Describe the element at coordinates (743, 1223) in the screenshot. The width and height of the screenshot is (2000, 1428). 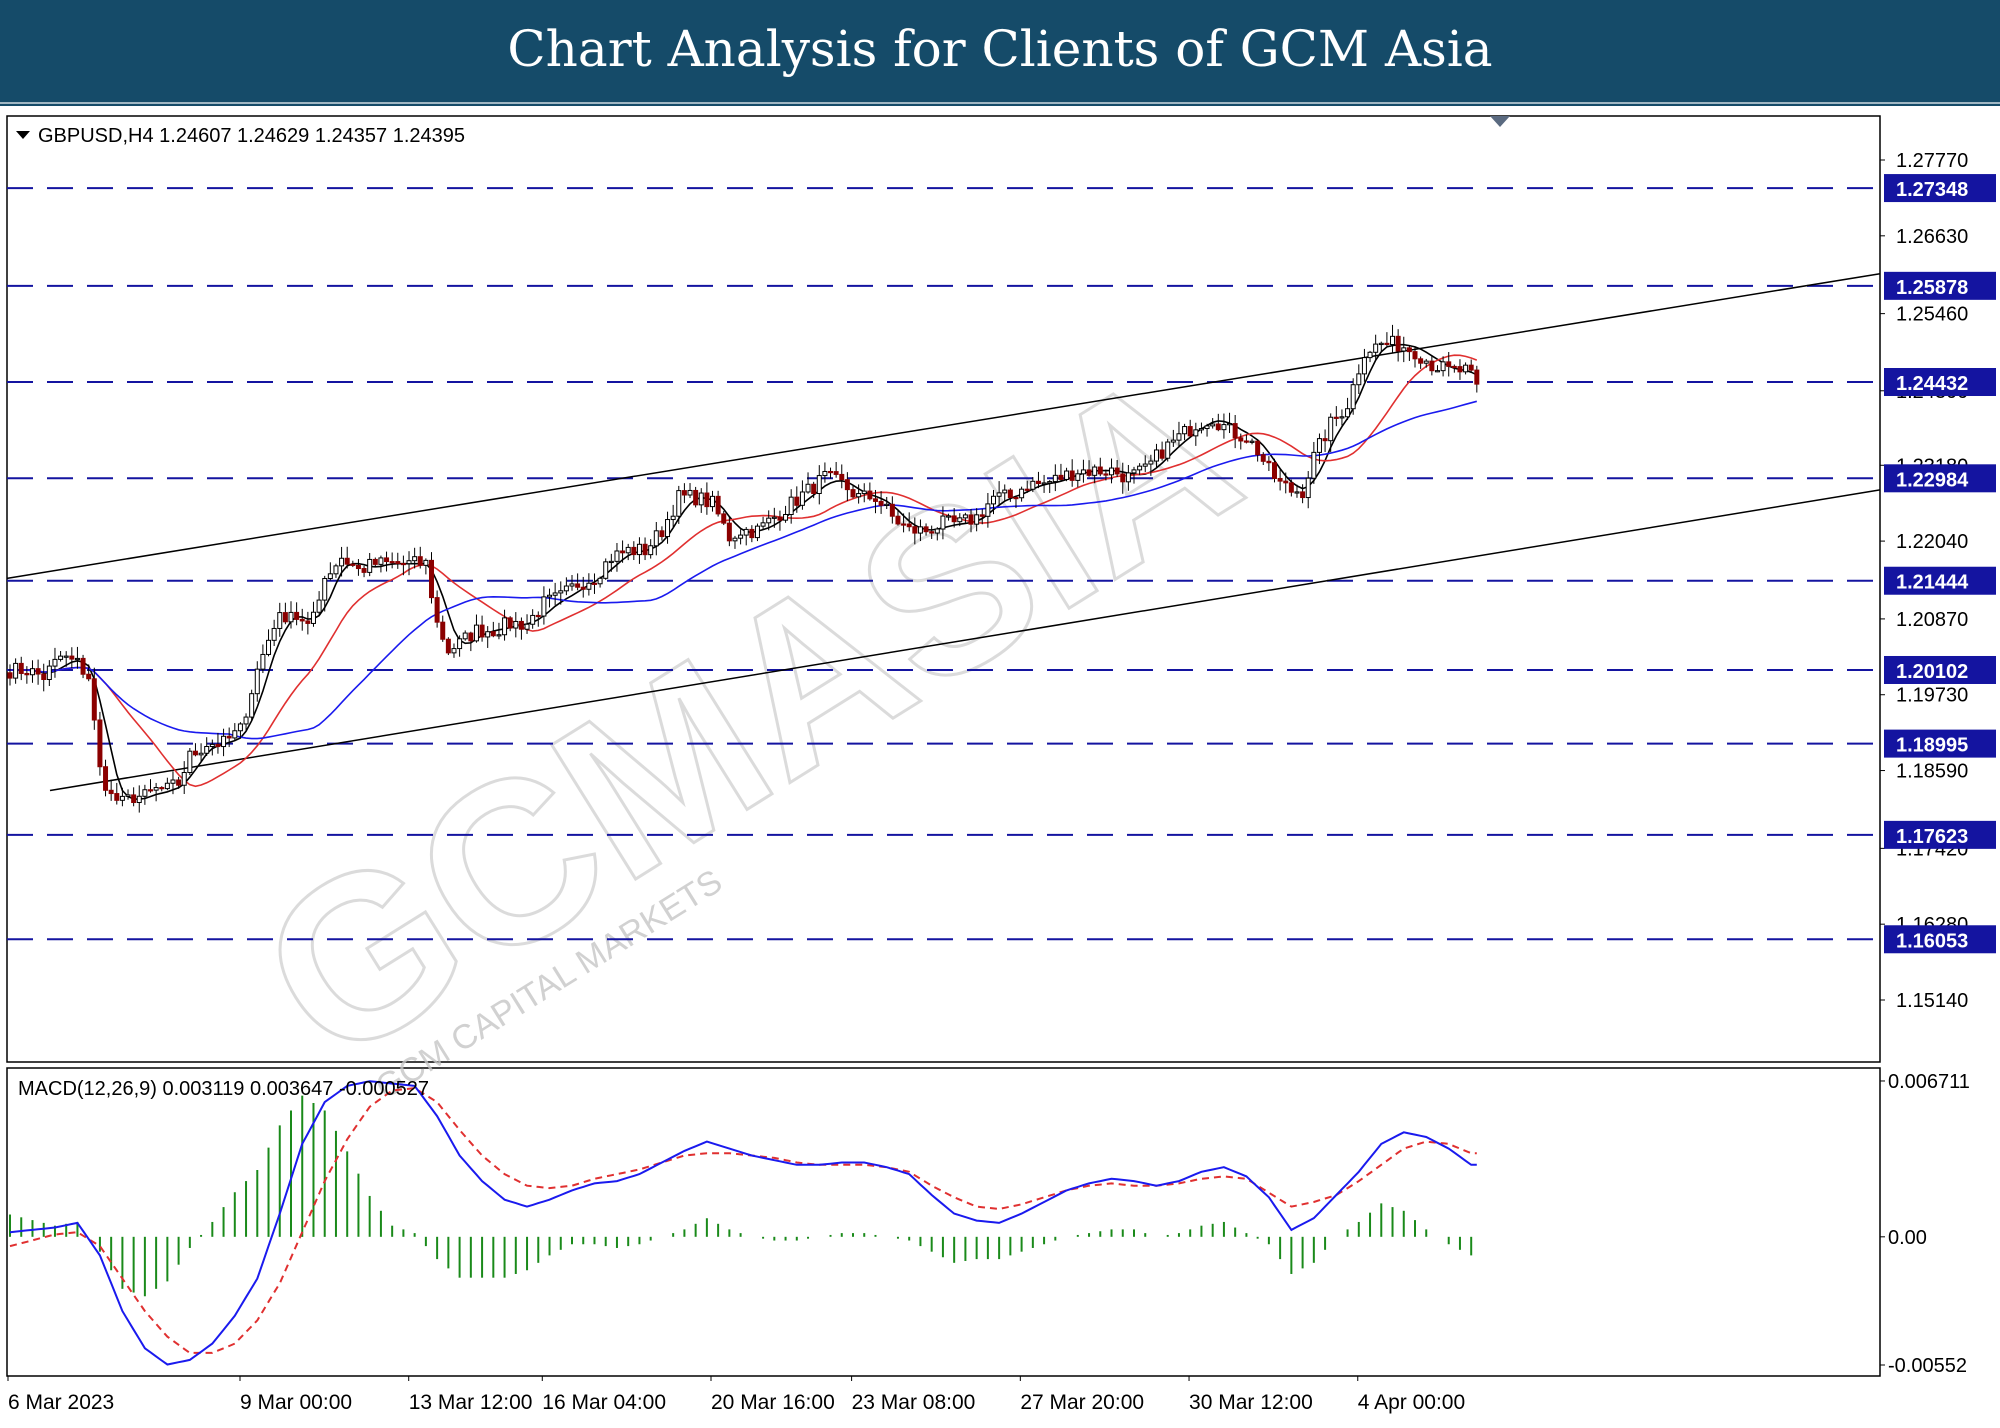
I see `macd-main-line` at that location.